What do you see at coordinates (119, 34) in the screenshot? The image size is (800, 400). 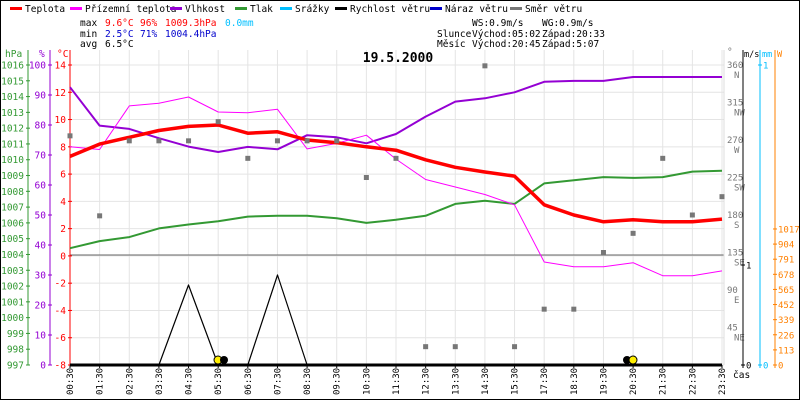 I see `stats-min-temp: 2.5°C` at bounding box center [119, 34].